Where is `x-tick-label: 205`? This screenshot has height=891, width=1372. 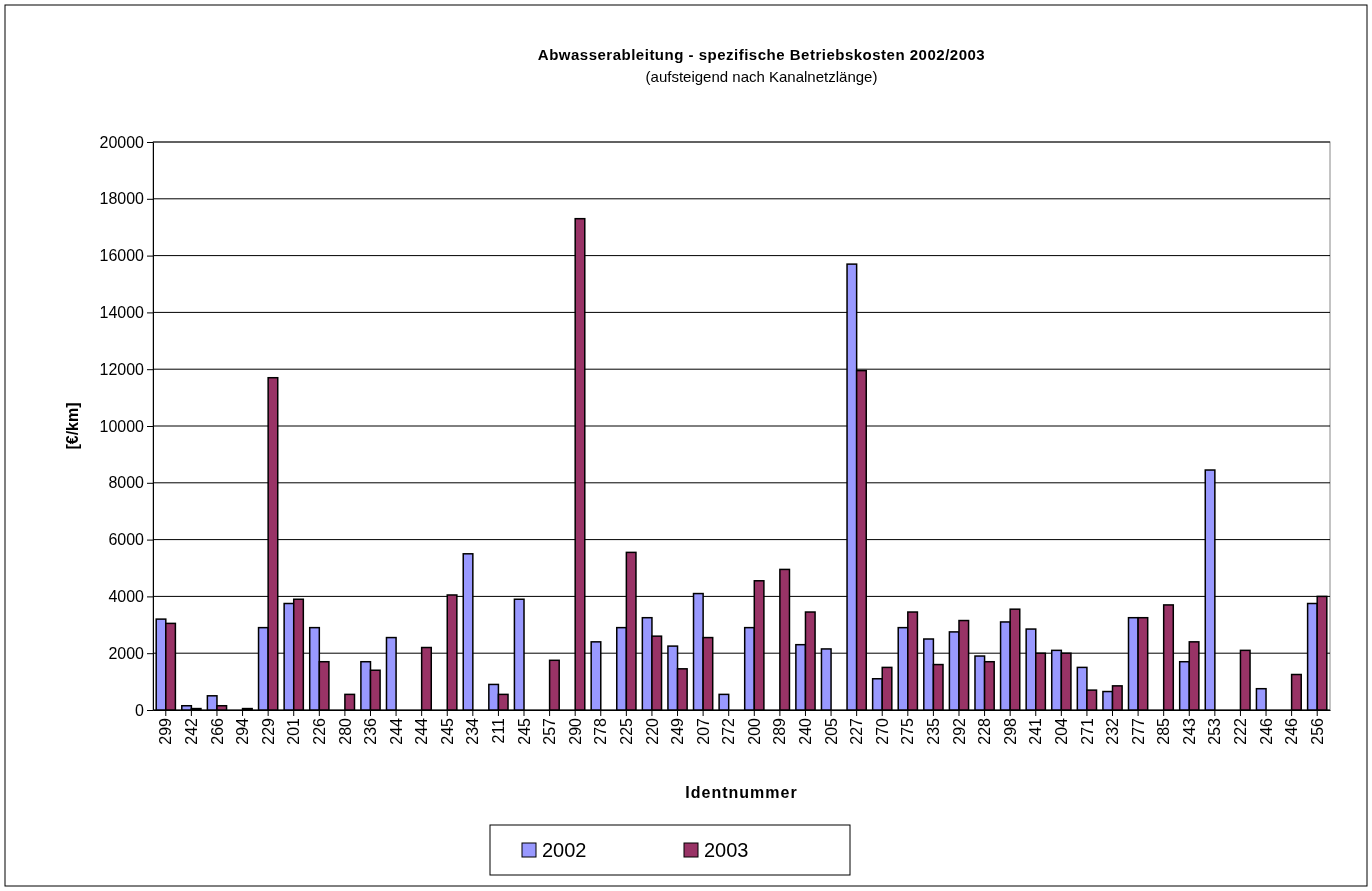 x-tick-label: 205 is located at coordinates (831, 731).